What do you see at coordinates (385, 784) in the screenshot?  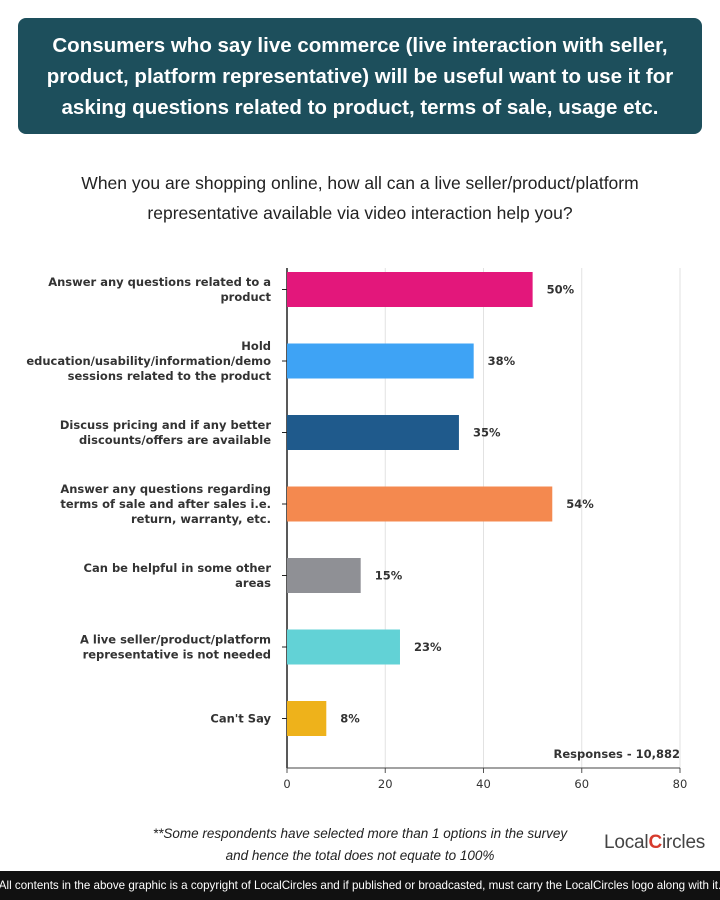 I see `x-tick-label: 20` at bounding box center [385, 784].